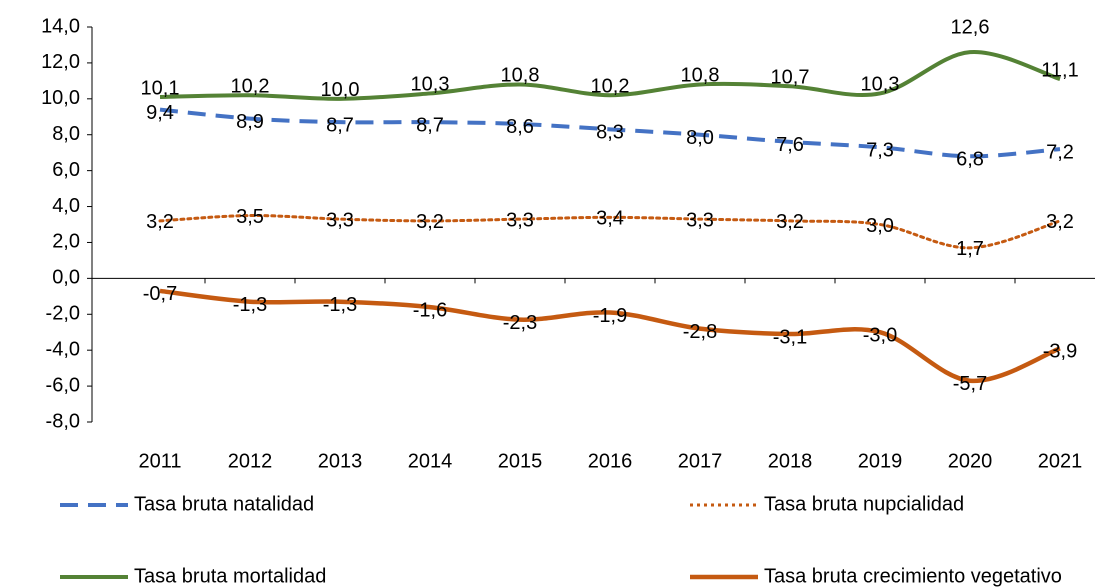  I want to click on data-label: 3,0, so click(880, 226).